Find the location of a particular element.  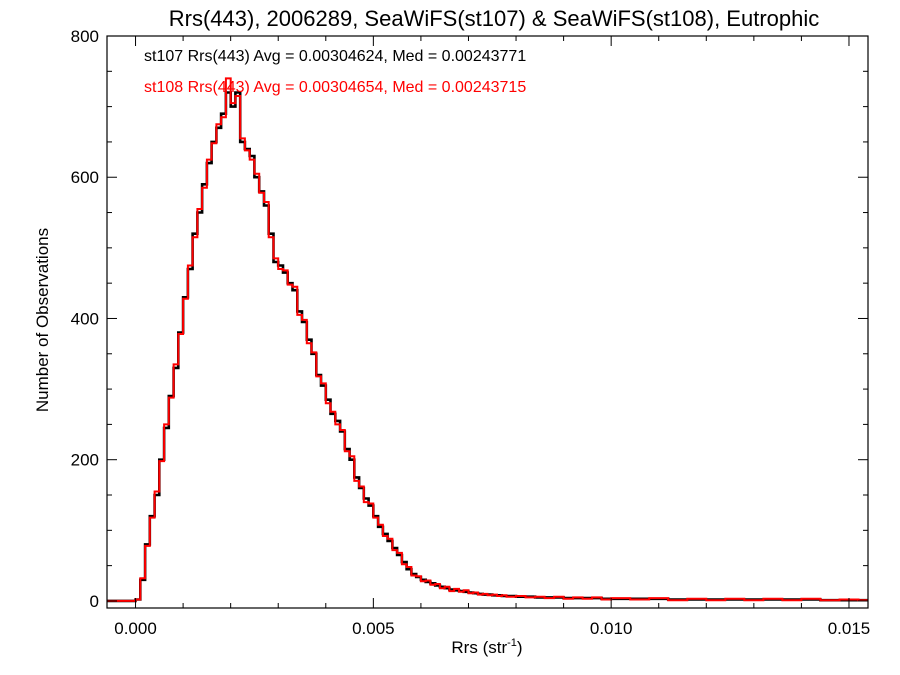

x-tick-label: 0.005 is located at coordinates (373, 628).